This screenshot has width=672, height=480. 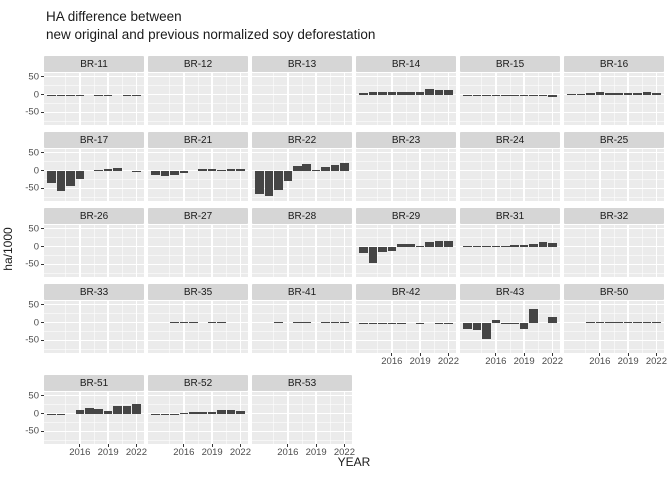 What do you see at coordinates (198, 216) in the screenshot?
I see `facet-strip: BR-27` at bounding box center [198, 216].